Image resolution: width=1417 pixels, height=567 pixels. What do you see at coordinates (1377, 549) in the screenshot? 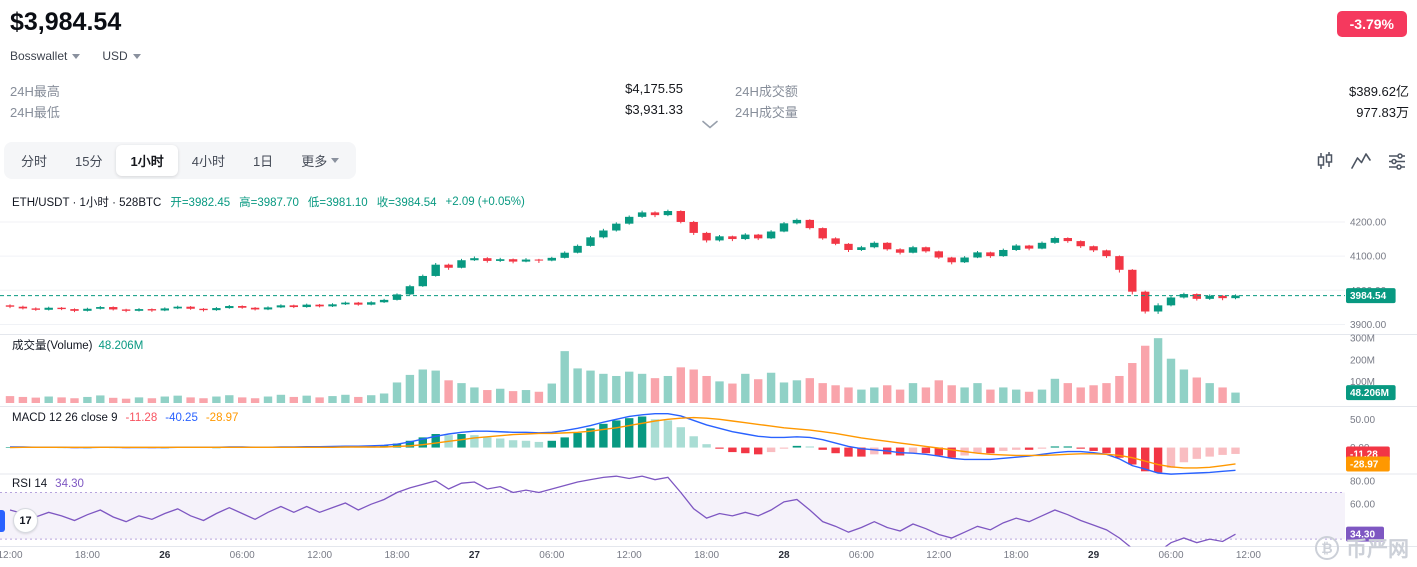
I see `watermark-text: 币严网` at bounding box center [1377, 549].